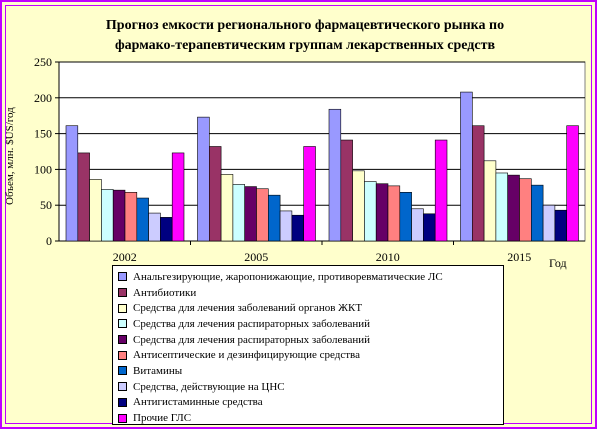 Image resolution: width=601 pixels, height=433 pixels. Describe the element at coordinates (256, 257) in the screenshot. I see `x-tick-label: 2005` at that location.